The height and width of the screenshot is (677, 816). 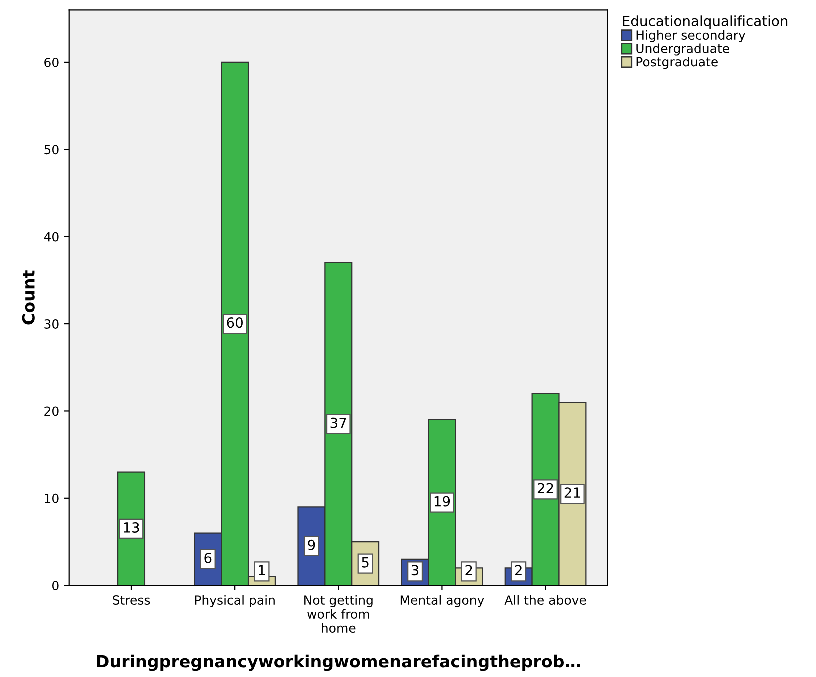 What do you see at coordinates (51, 150) in the screenshot?
I see `y-tick-label: 50` at bounding box center [51, 150].